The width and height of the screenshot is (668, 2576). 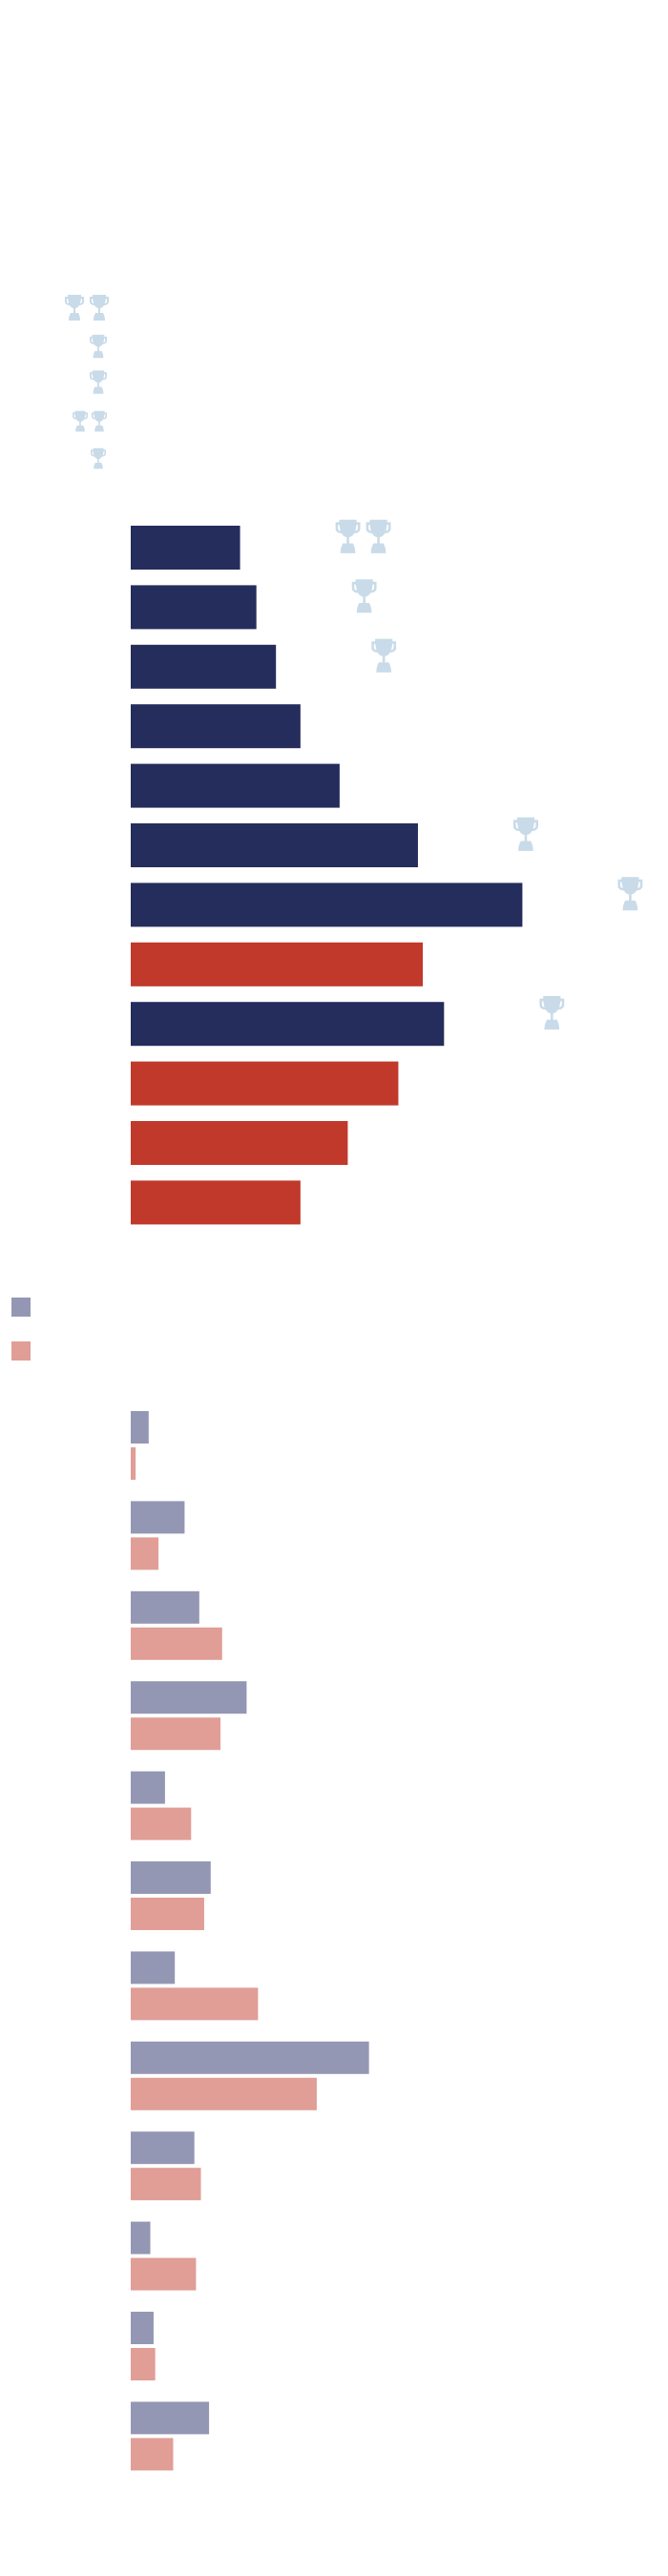 What do you see at coordinates (87, 382) in the screenshot?
I see `trophy-key` at bounding box center [87, 382].